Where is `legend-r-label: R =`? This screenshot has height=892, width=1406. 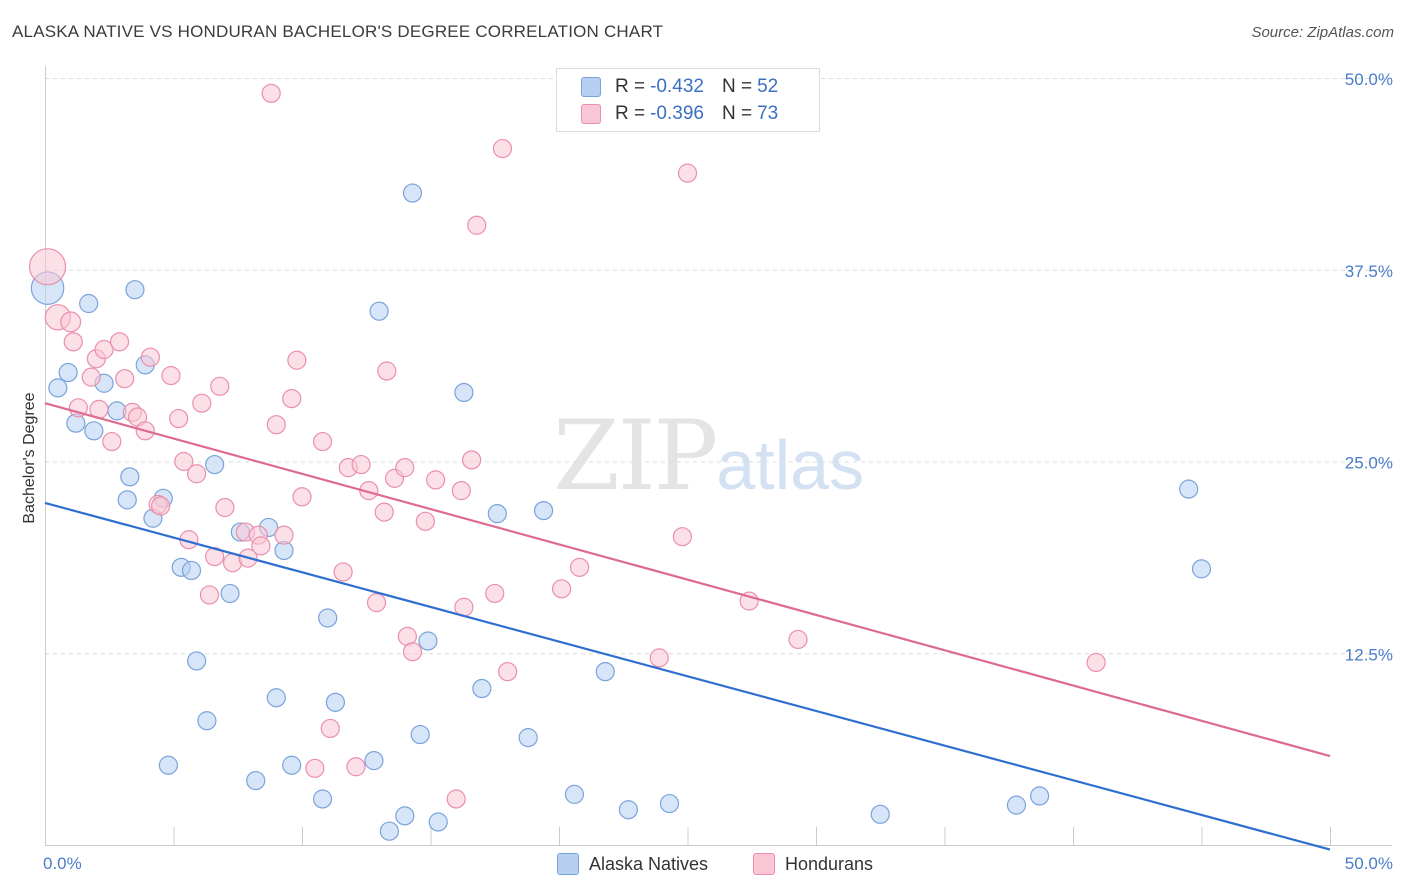
legend-r-label: R = is located at coordinates (630, 113).